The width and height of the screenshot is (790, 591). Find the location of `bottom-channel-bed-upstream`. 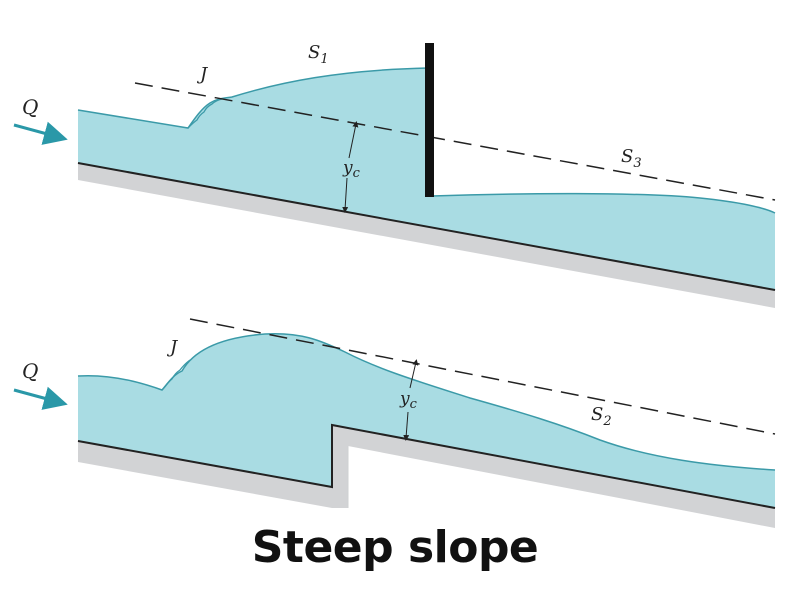

bottom-channel-bed-upstream is located at coordinates (205, 474).